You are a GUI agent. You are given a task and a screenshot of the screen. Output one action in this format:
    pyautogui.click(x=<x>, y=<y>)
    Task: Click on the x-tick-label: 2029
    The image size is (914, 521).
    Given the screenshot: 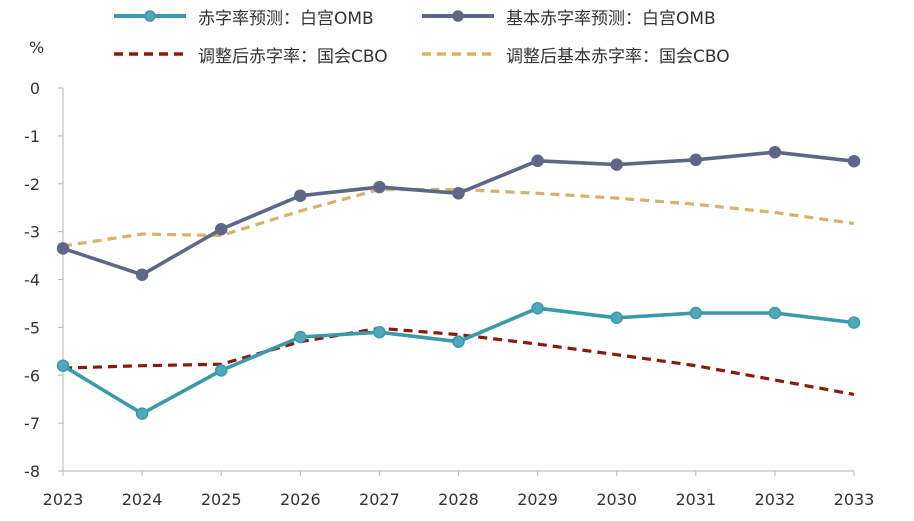 What is the action you would take?
    pyautogui.click(x=537, y=499)
    